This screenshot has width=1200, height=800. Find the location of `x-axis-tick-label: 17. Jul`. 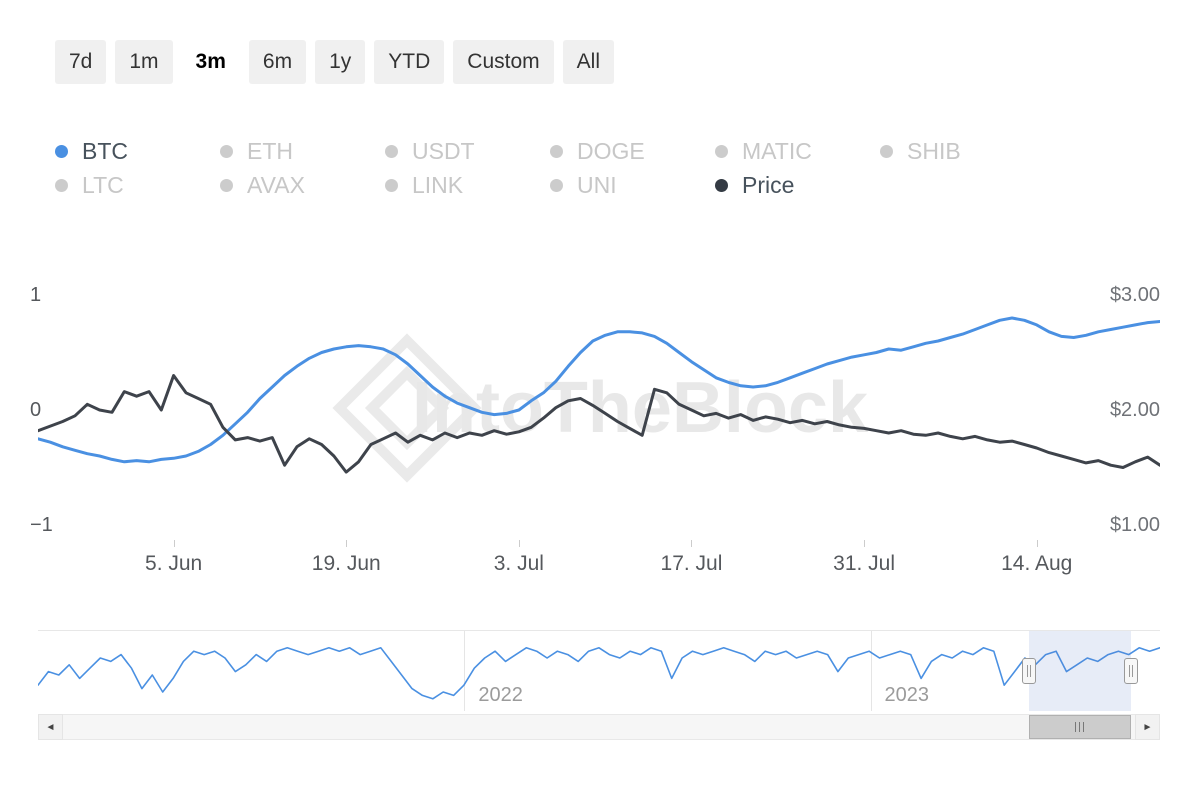

x-axis-tick-label: 17. Jul is located at coordinates (691, 563).